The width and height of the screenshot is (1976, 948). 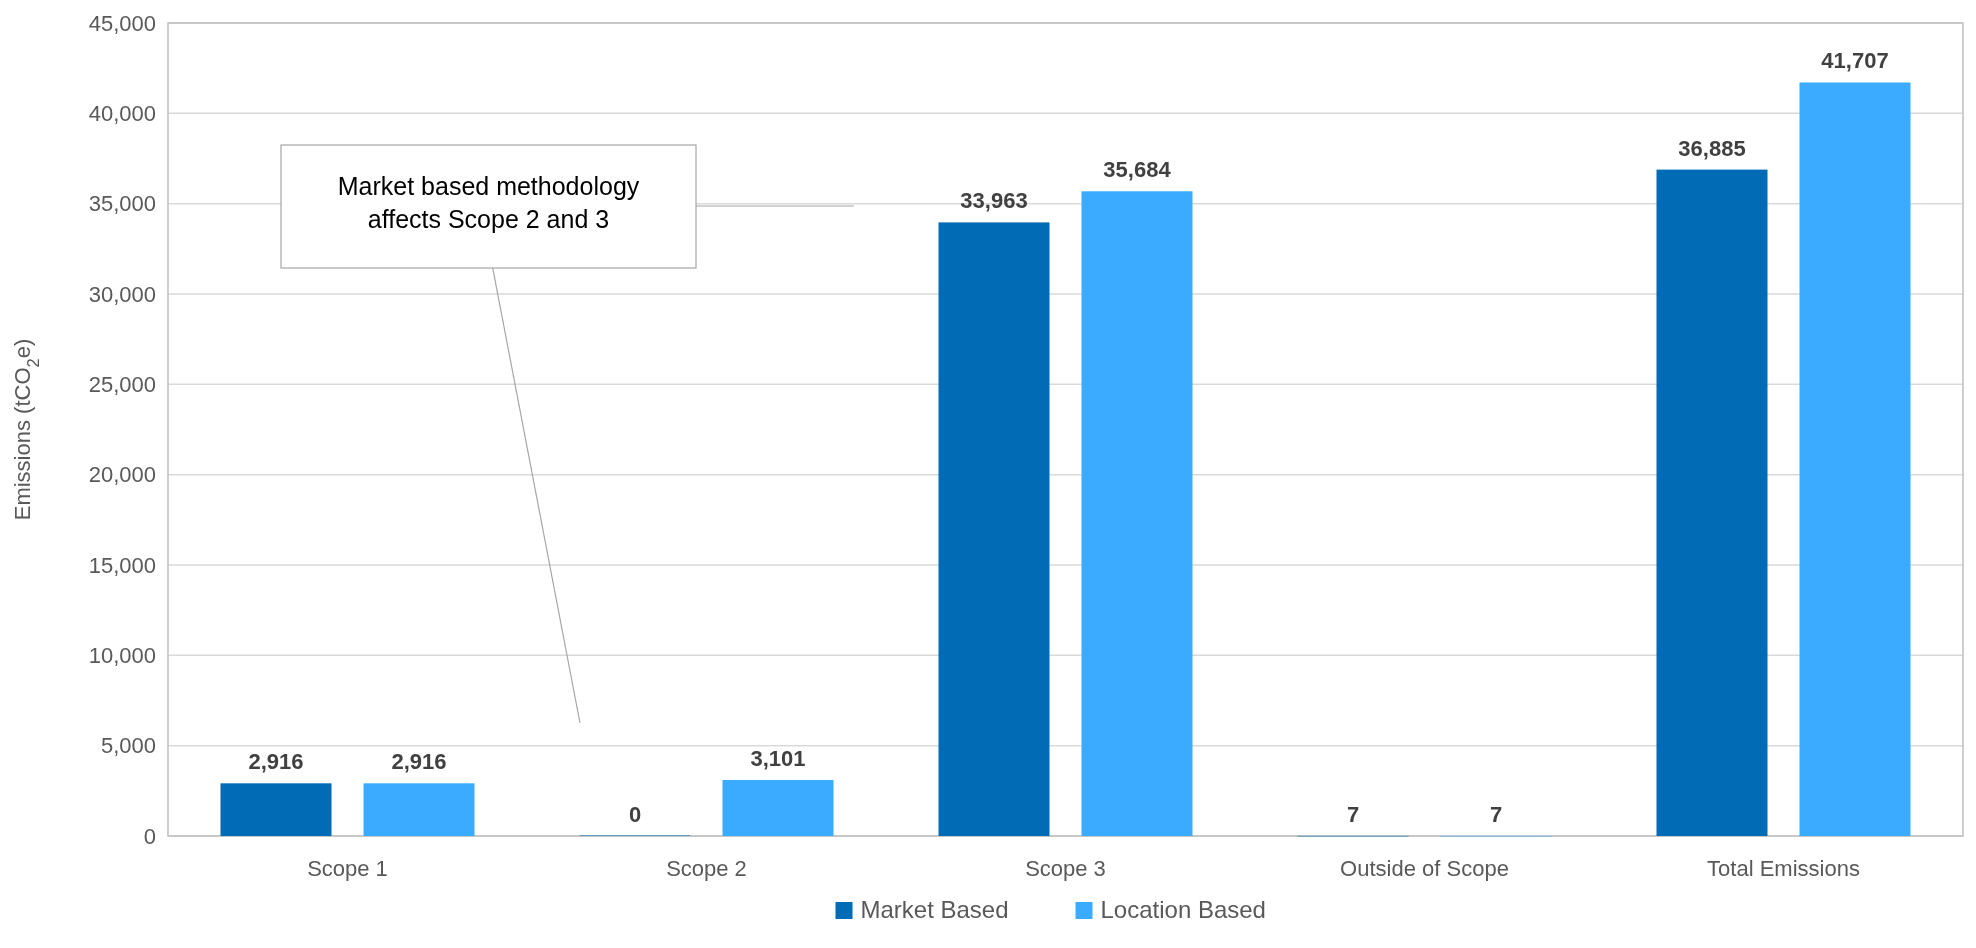 I want to click on y-tick-label: 25,000, so click(x=122, y=385).